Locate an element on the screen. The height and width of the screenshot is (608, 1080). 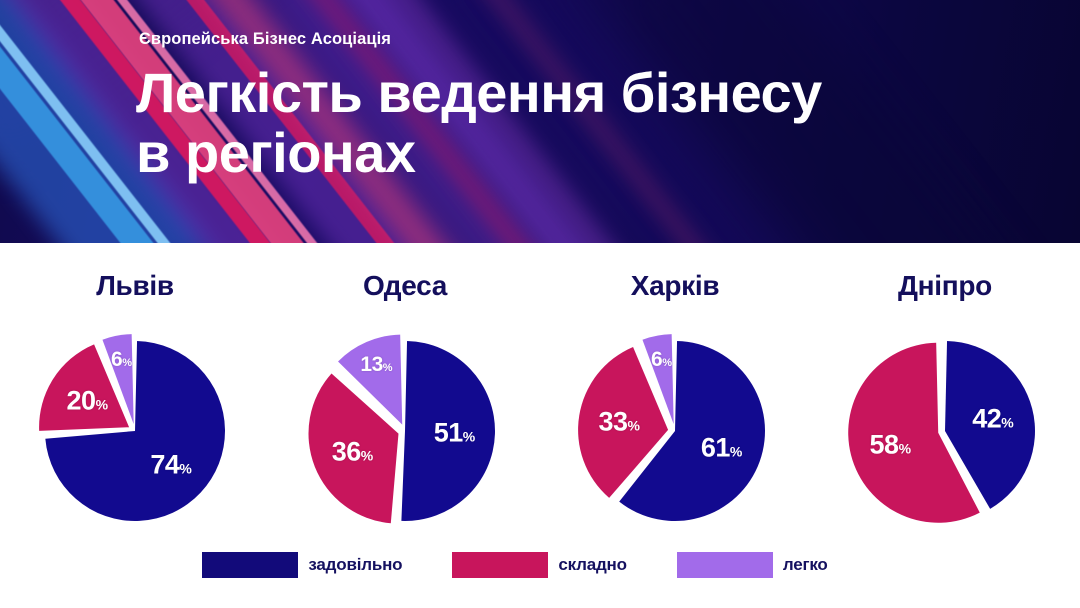
pie-slice-percent-label: 20% is located at coordinates (88, 400).